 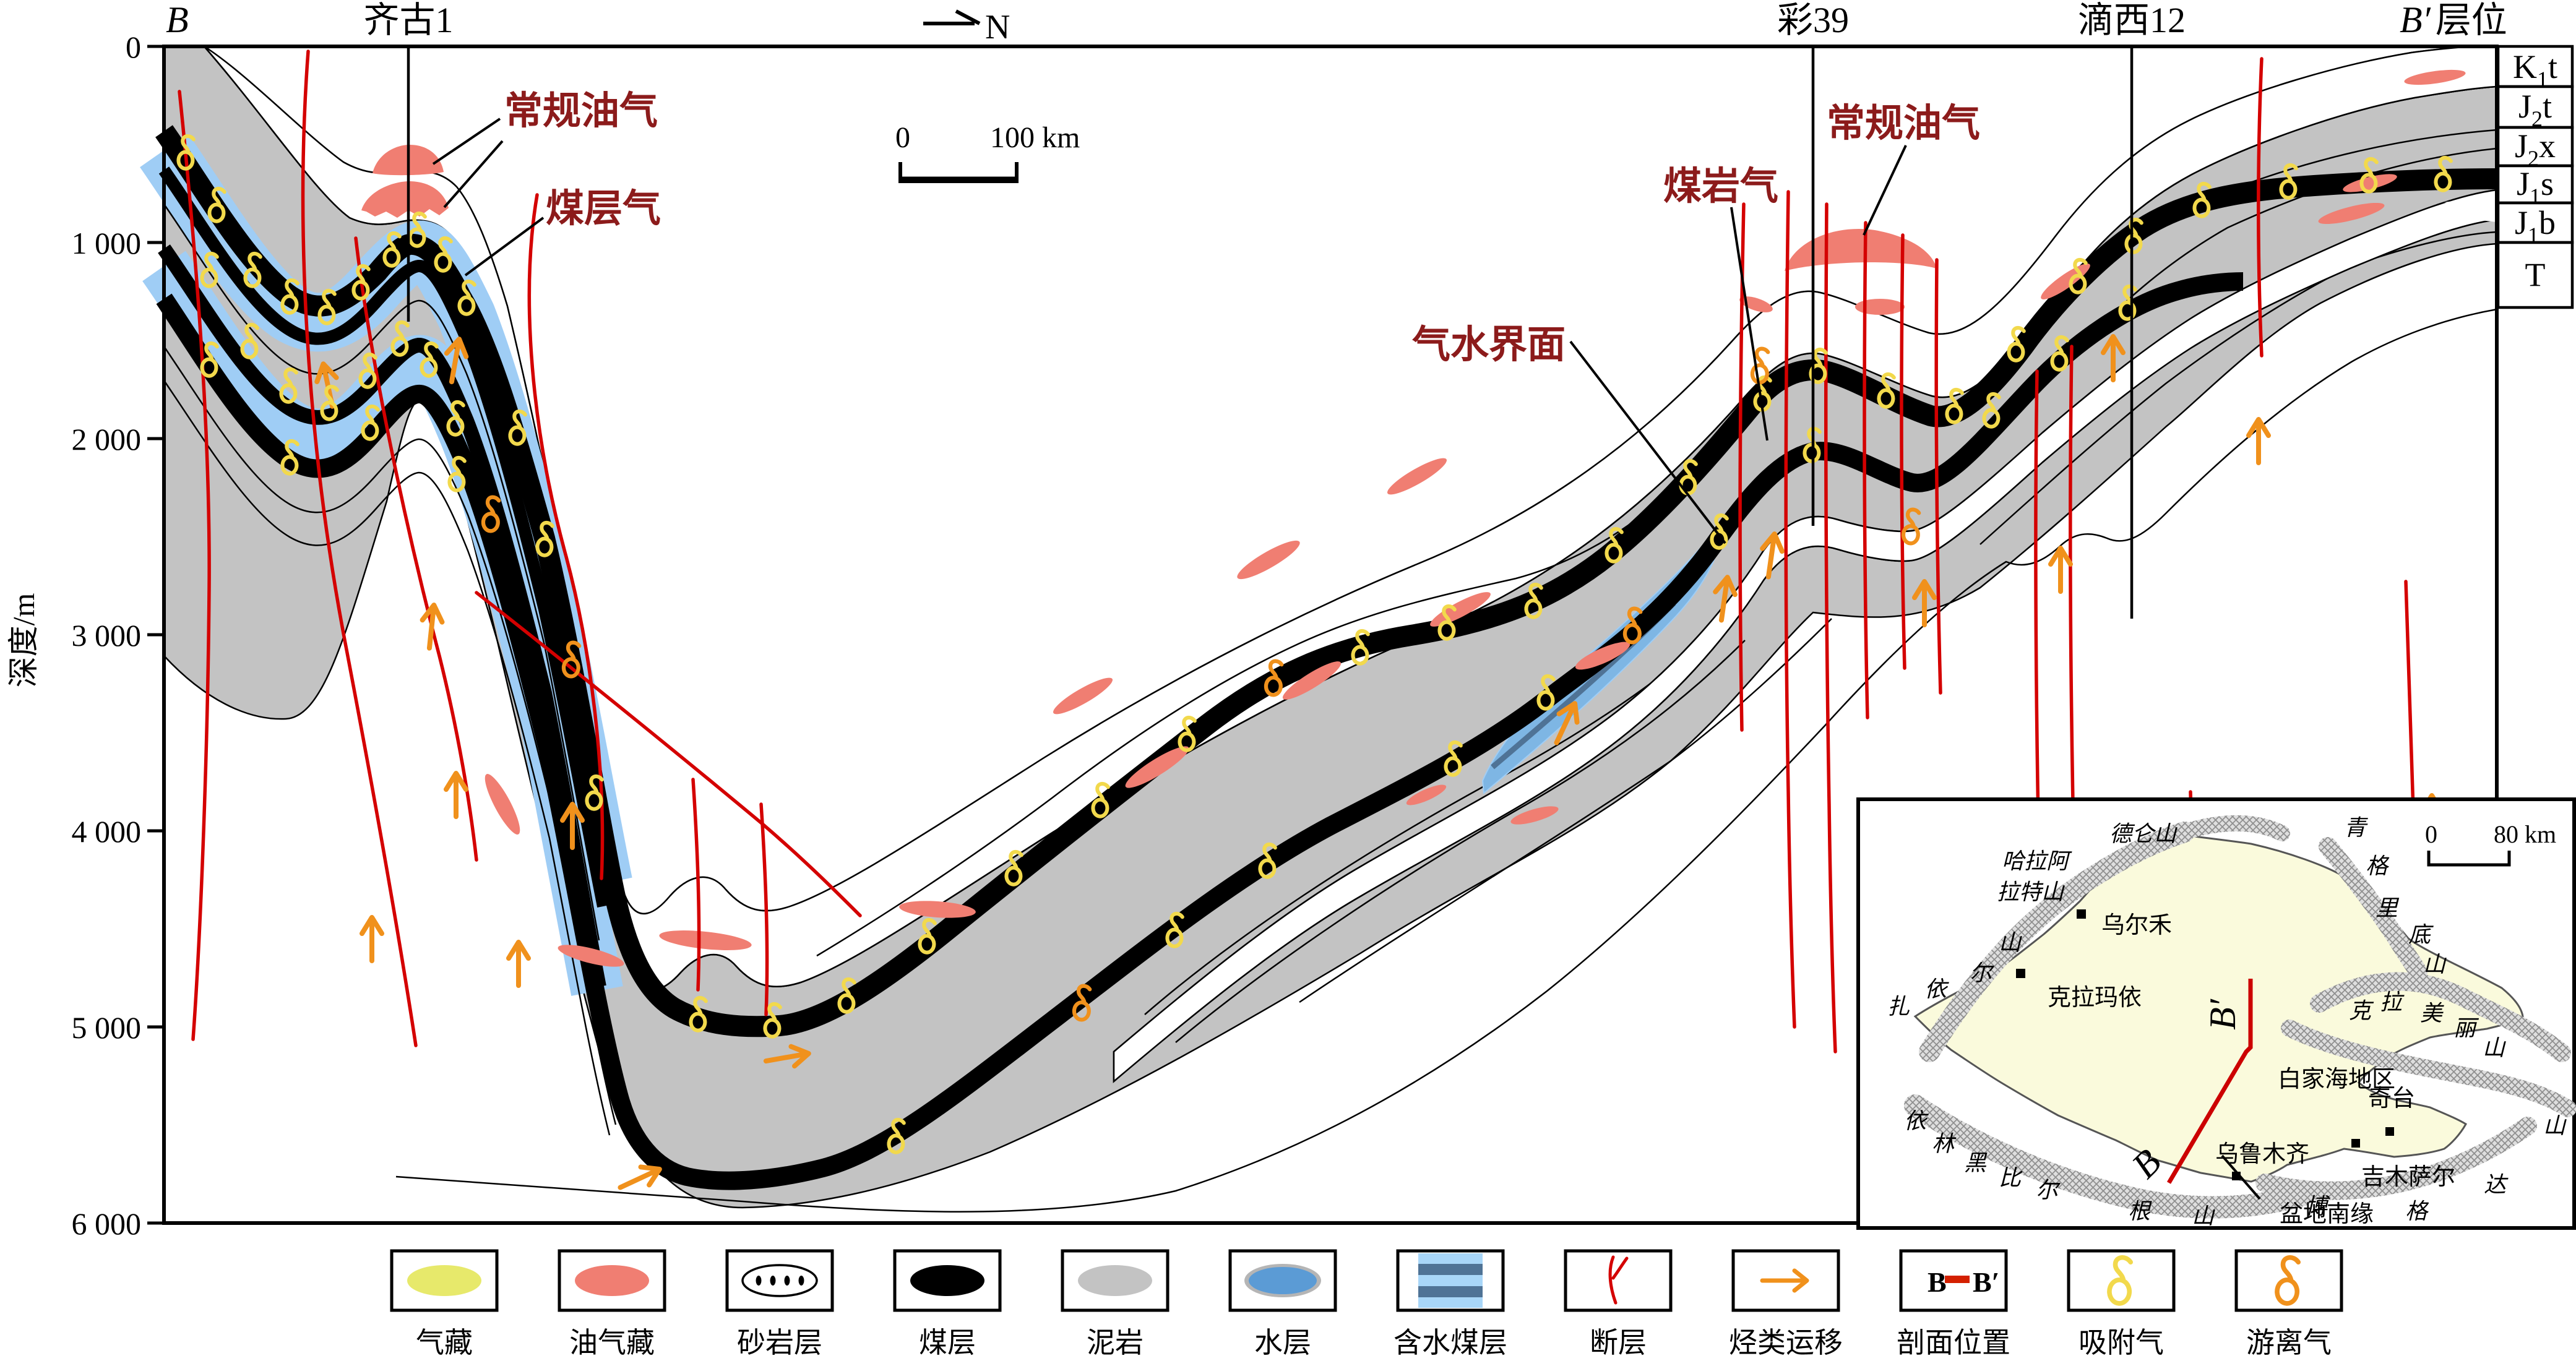 What do you see at coordinates (2262, 1154) in the screenshot?
I see `map-urumqi: 乌鲁木齐` at bounding box center [2262, 1154].